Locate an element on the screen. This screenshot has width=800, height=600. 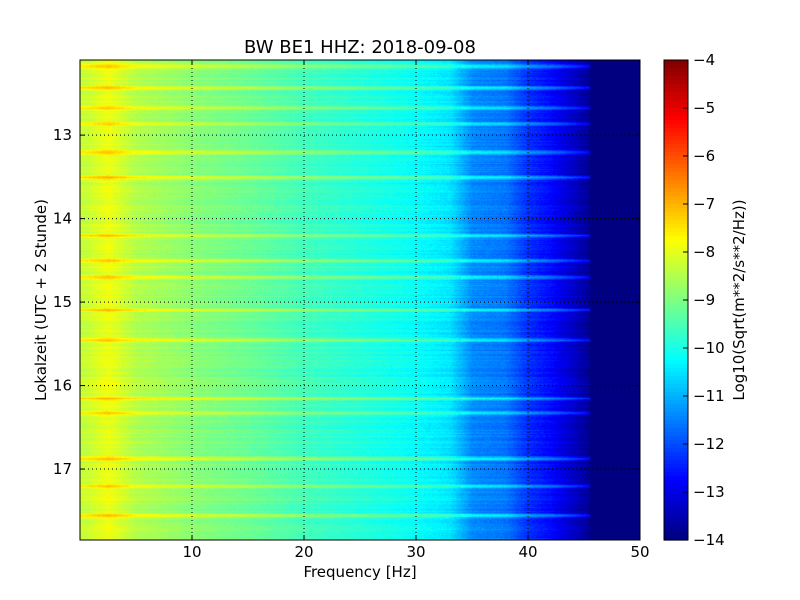
colorbar-ticks: −4 −5 −6 −7 −8 −9 −10 −11 −12 −13 −14 is located at coordinates (704, 300).